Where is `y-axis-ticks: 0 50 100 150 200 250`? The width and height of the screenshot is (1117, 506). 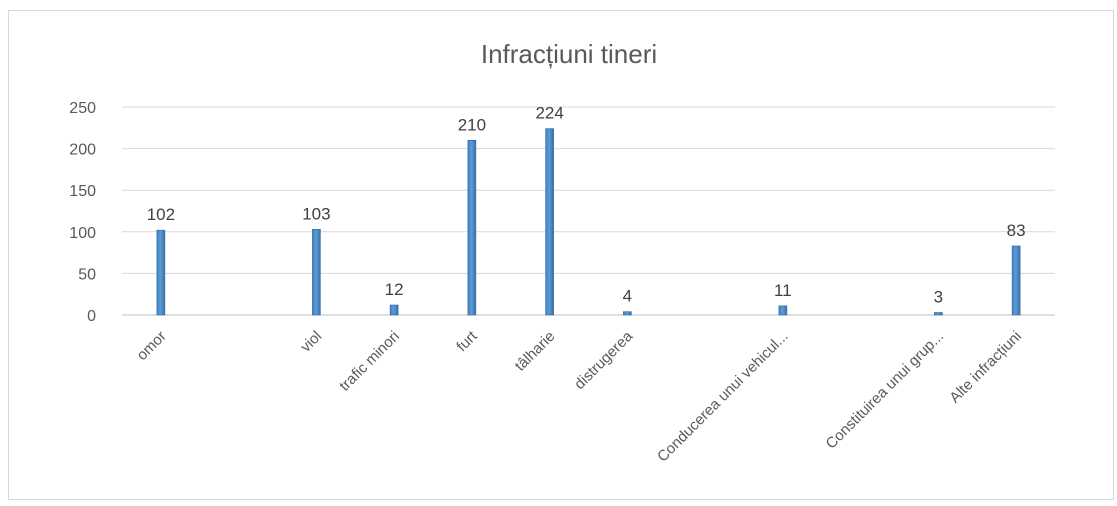 y-axis-ticks: 0 50 100 150 200 250 is located at coordinates (82, 212).